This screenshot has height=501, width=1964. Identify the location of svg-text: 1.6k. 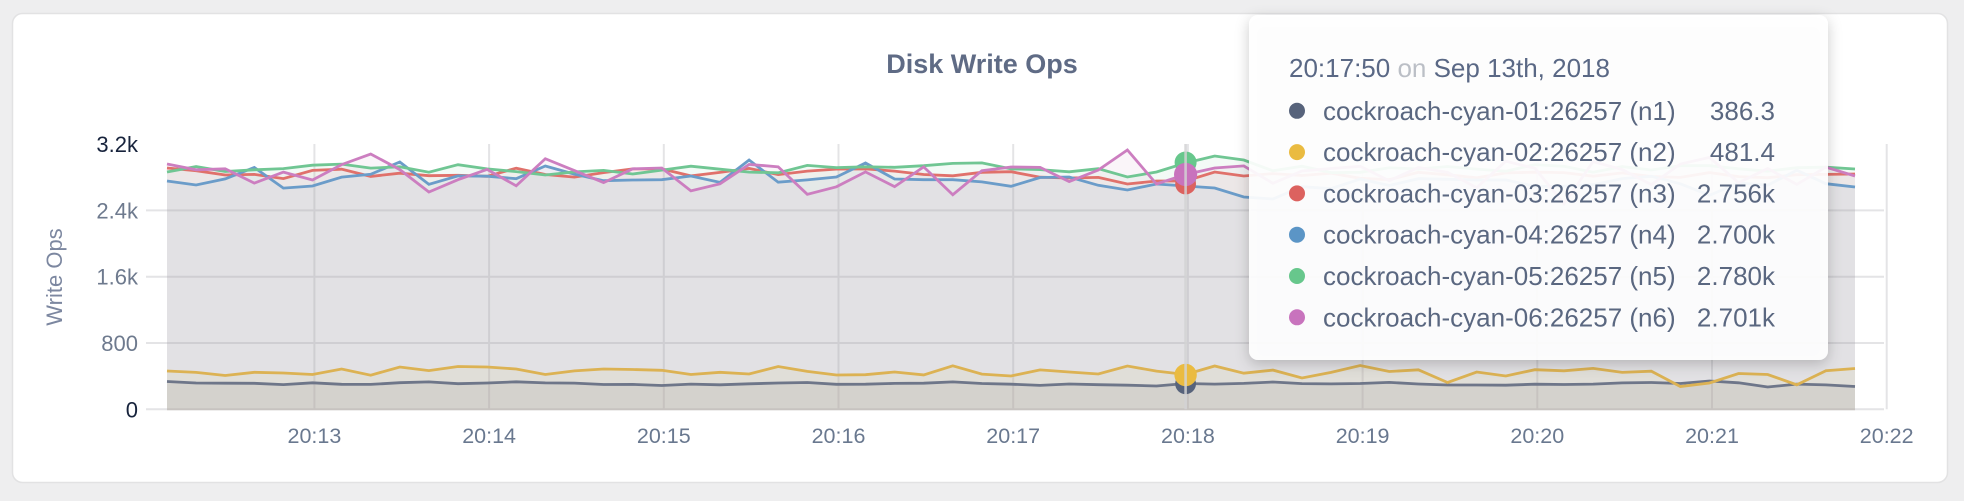
(117, 277).